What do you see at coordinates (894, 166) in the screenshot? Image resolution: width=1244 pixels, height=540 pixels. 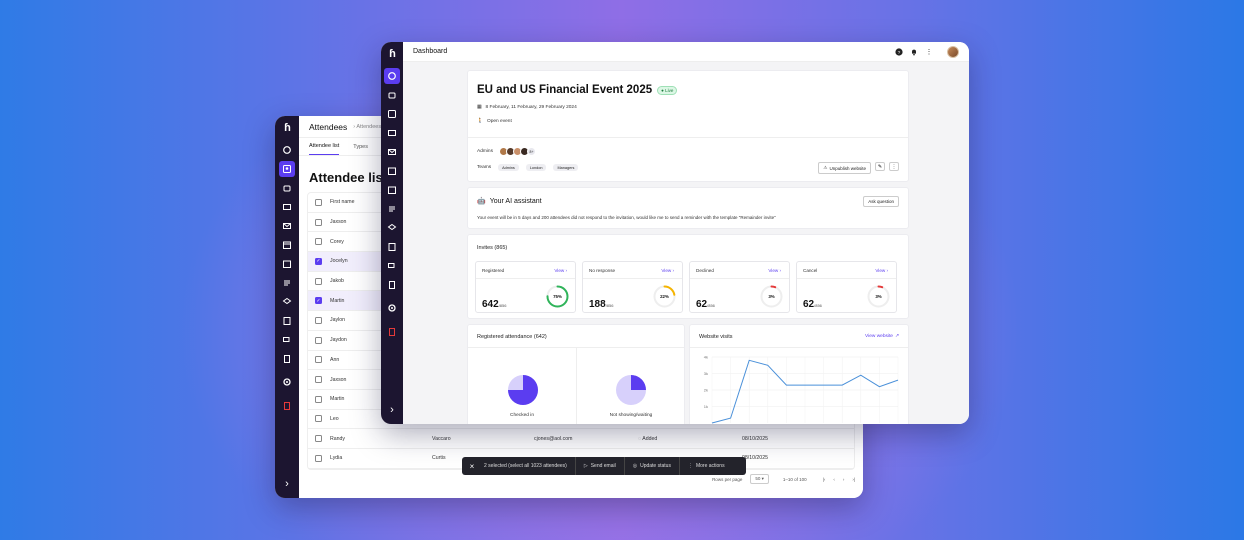 I see `more-icon: ⋮` at bounding box center [894, 166].